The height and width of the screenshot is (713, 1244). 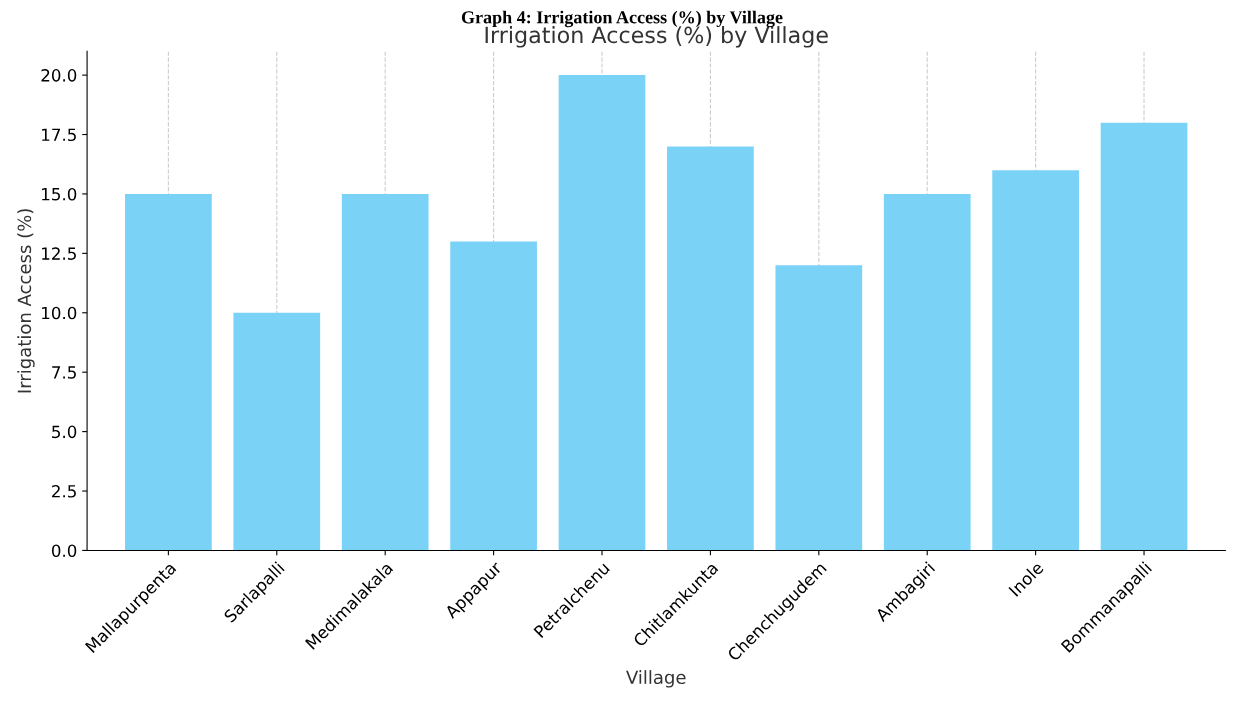 I want to click on y-tick-label: 10.0, so click(x=59, y=313).